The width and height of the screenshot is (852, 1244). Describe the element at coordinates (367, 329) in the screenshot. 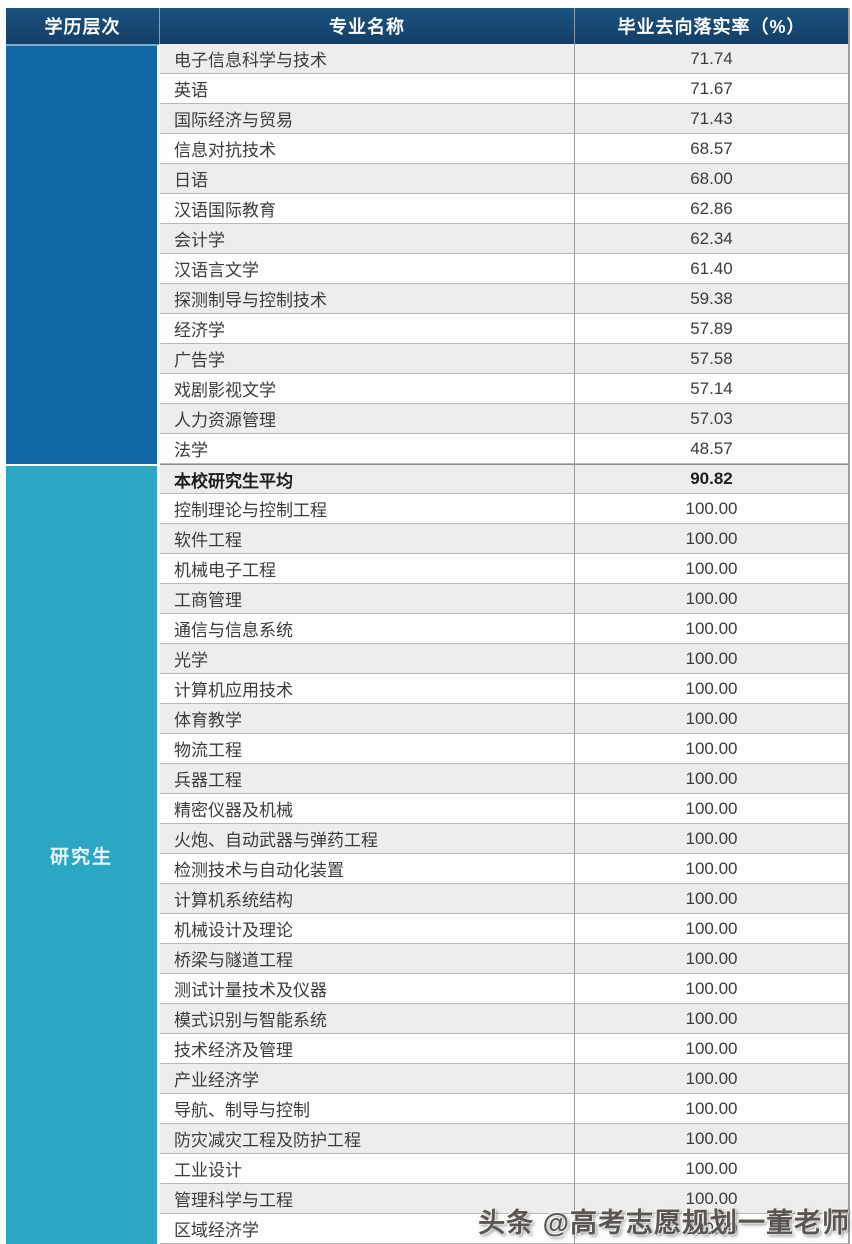

I see `major-cell: 经济学` at that location.